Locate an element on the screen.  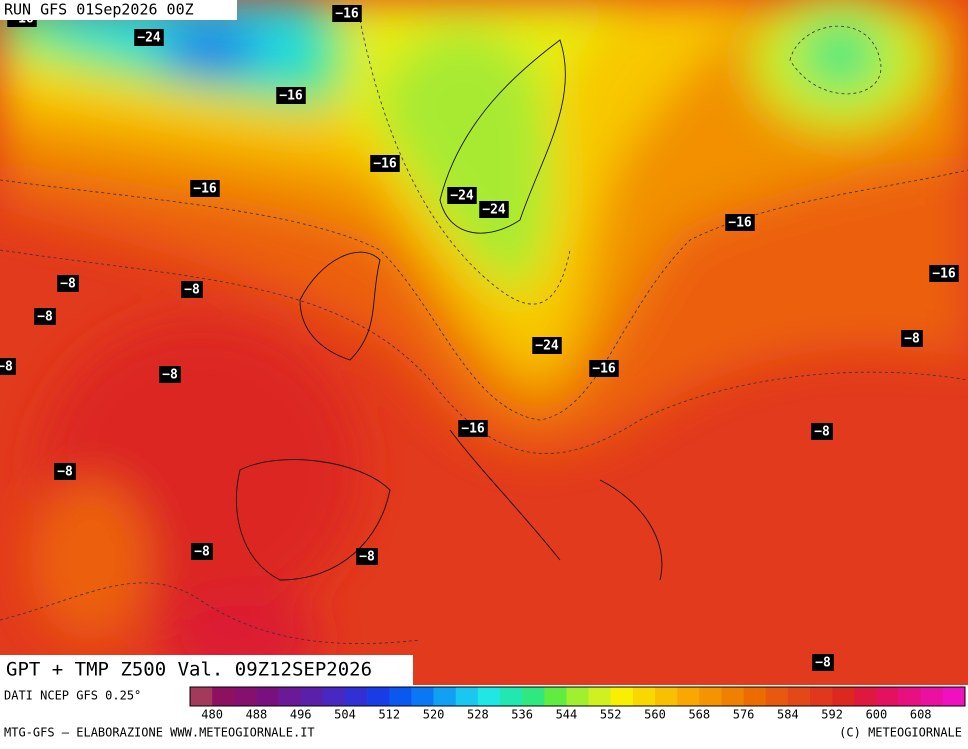
colorbar-tick-label: 512 is located at coordinates (389, 715).